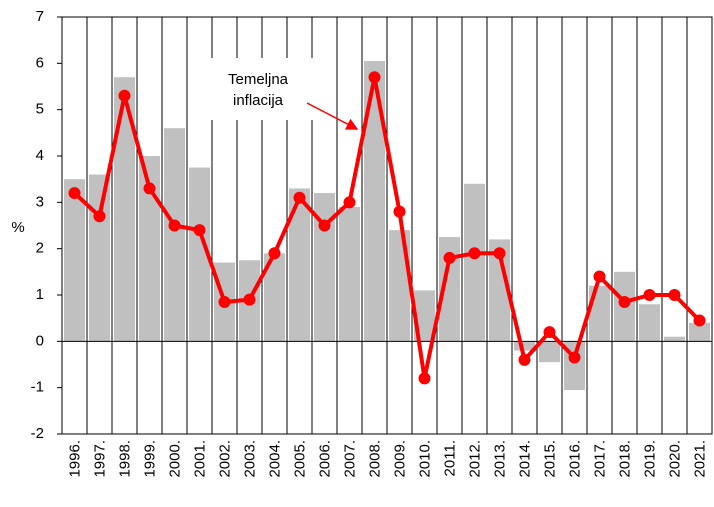 Image resolution: width=714 pixels, height=507 pixels. I want to click on y-tick-label: 1, so click(40, 294).